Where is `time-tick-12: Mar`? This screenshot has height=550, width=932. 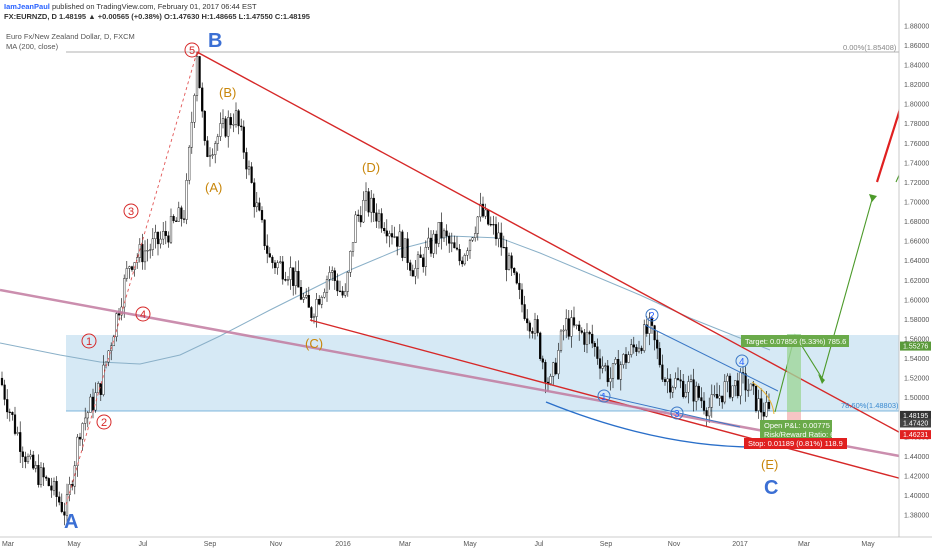
time-tick-12: Mar is located at coordinates (804, 544).